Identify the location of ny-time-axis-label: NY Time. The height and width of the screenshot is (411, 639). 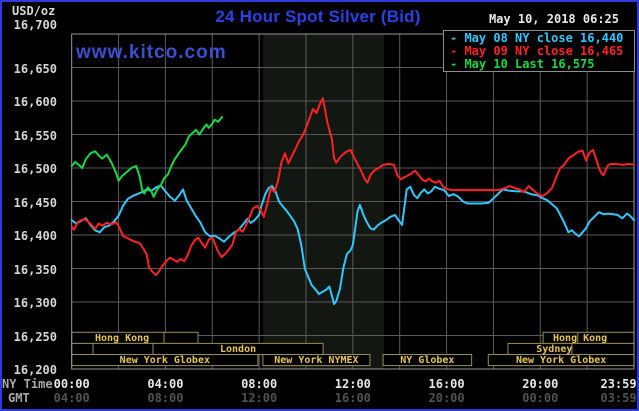
(27, 384).